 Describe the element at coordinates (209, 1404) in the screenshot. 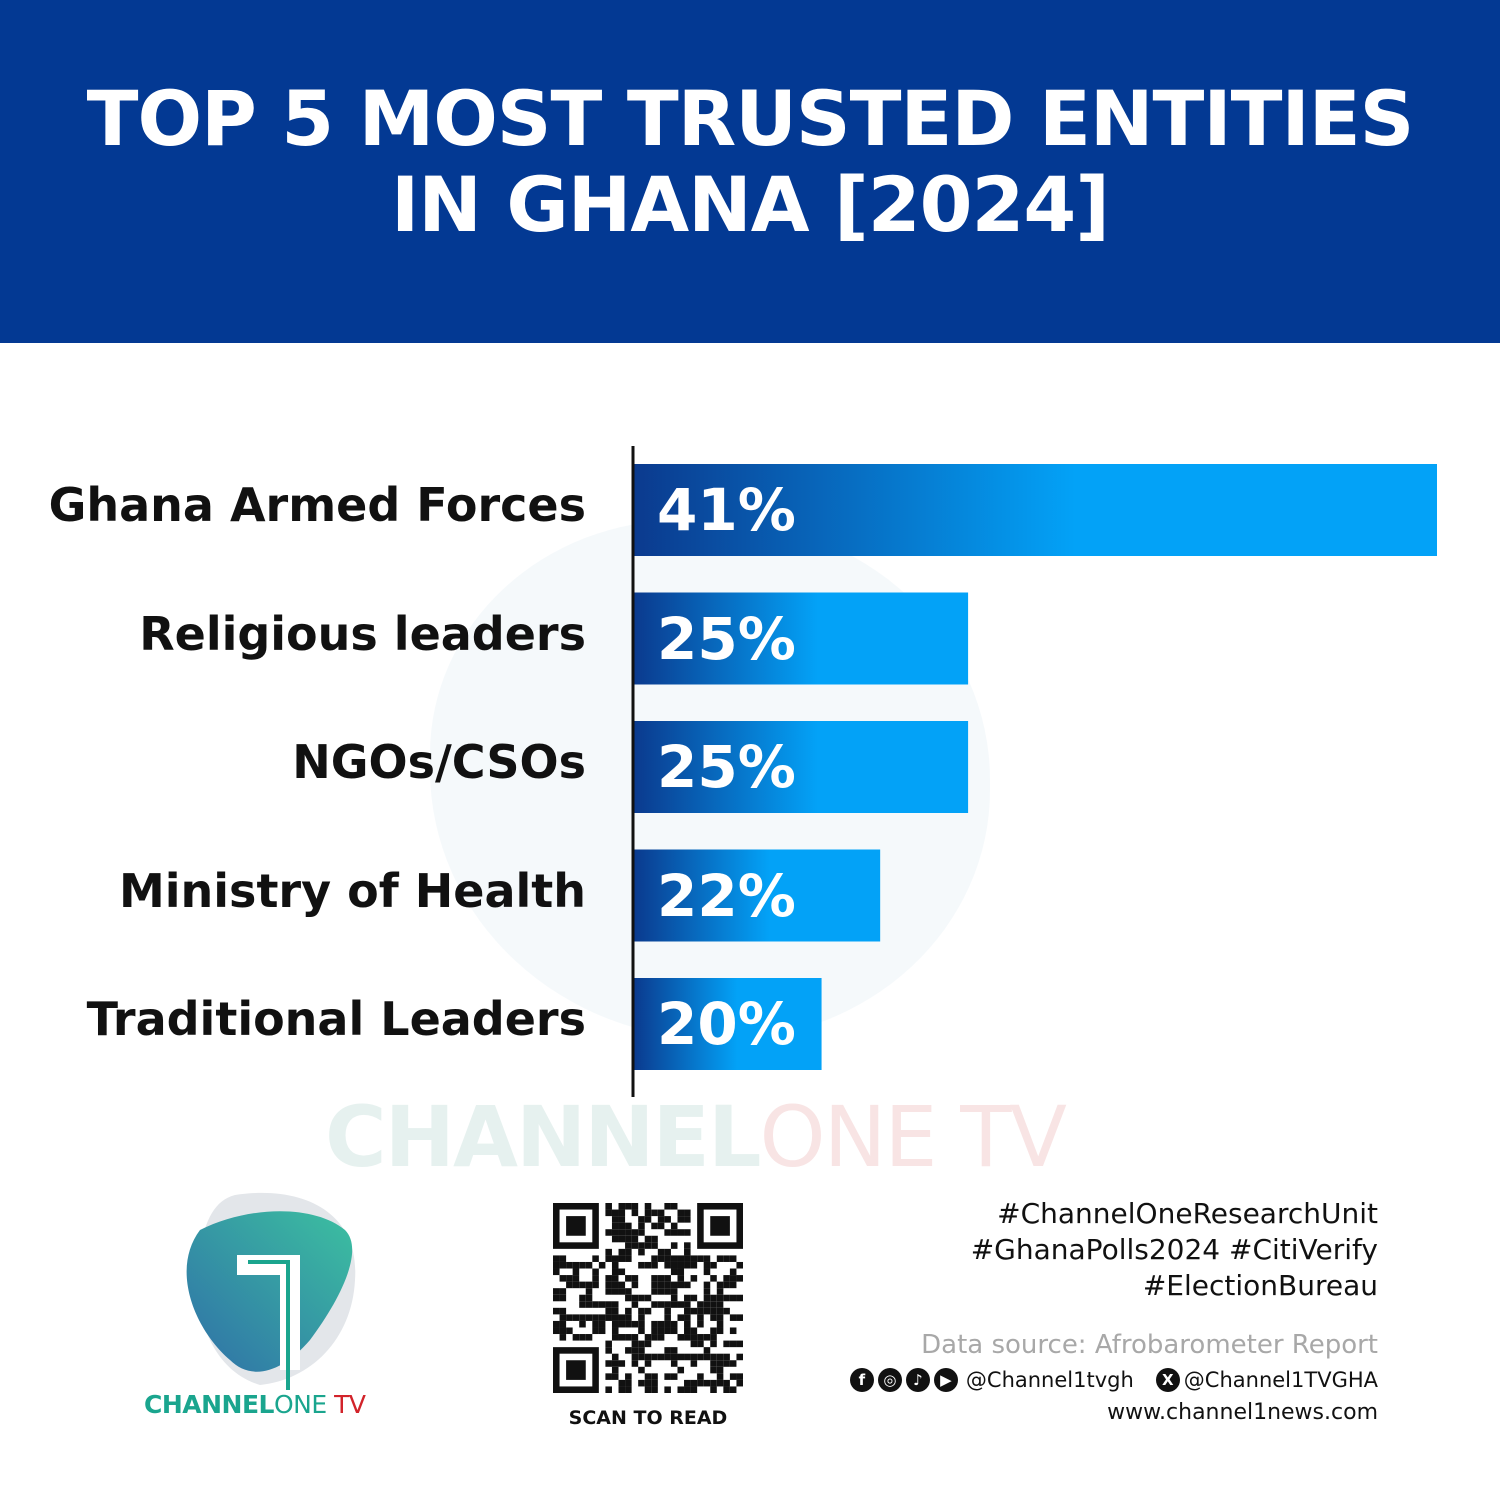

I see `brand-part1: CHANNEL` at that location.